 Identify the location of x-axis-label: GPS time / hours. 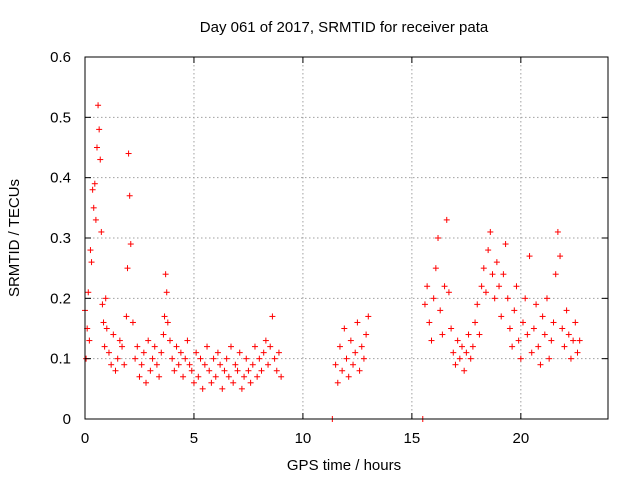
(344, 465).